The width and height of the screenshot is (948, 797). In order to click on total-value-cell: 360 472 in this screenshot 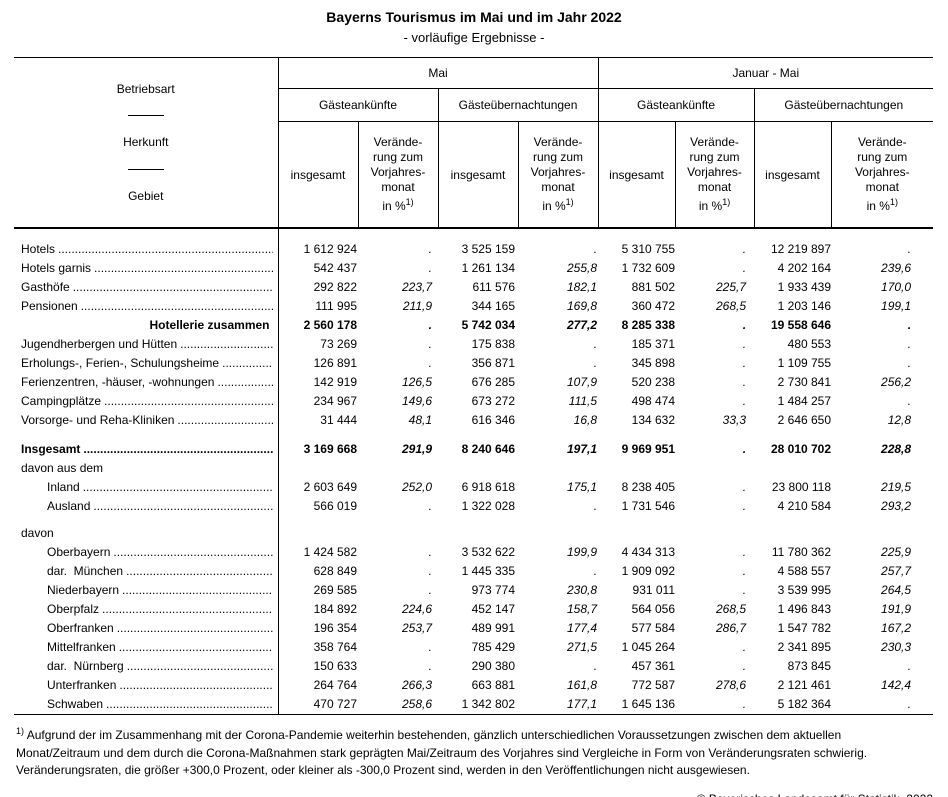, I will do `click(653, 306)`.